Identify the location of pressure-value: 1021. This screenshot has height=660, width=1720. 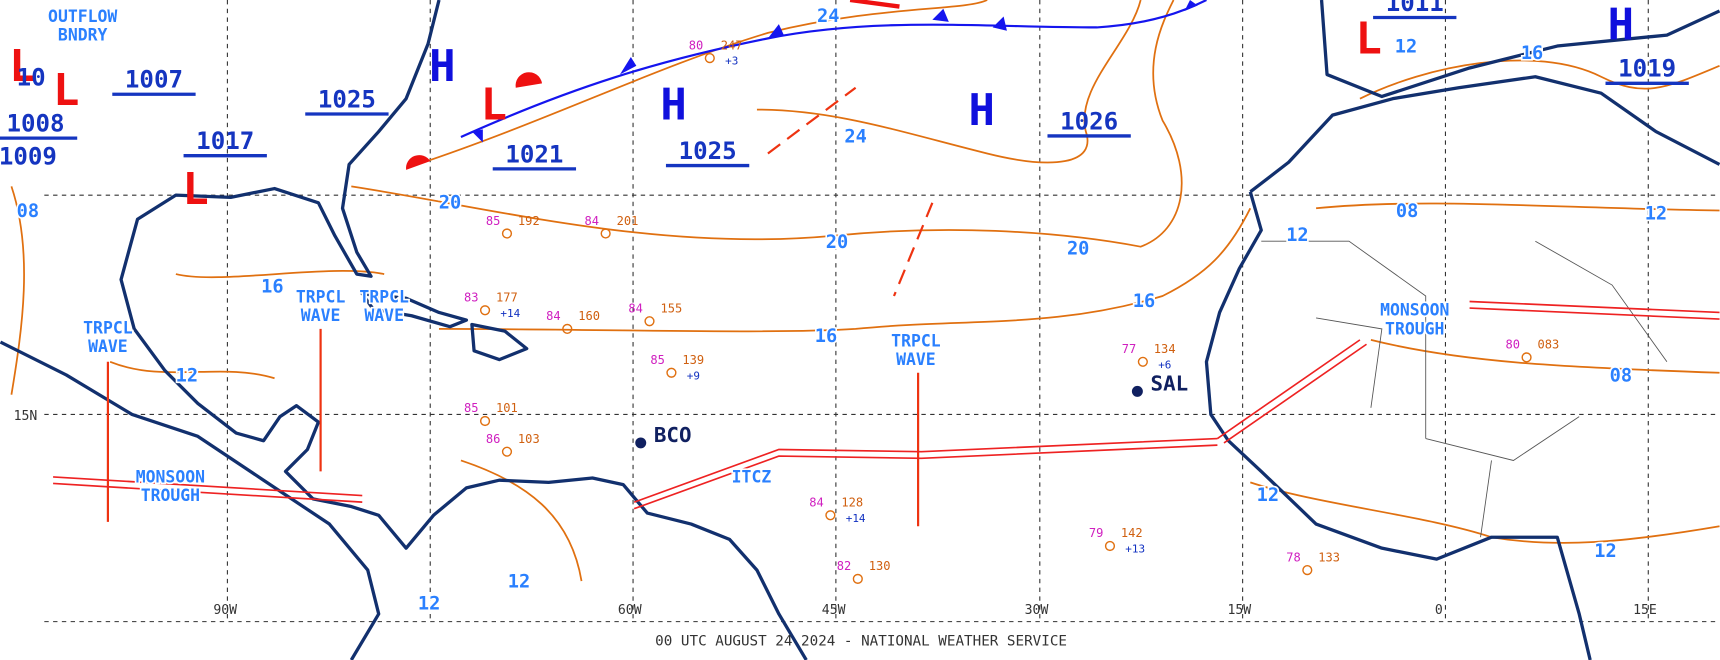
(534, 154).